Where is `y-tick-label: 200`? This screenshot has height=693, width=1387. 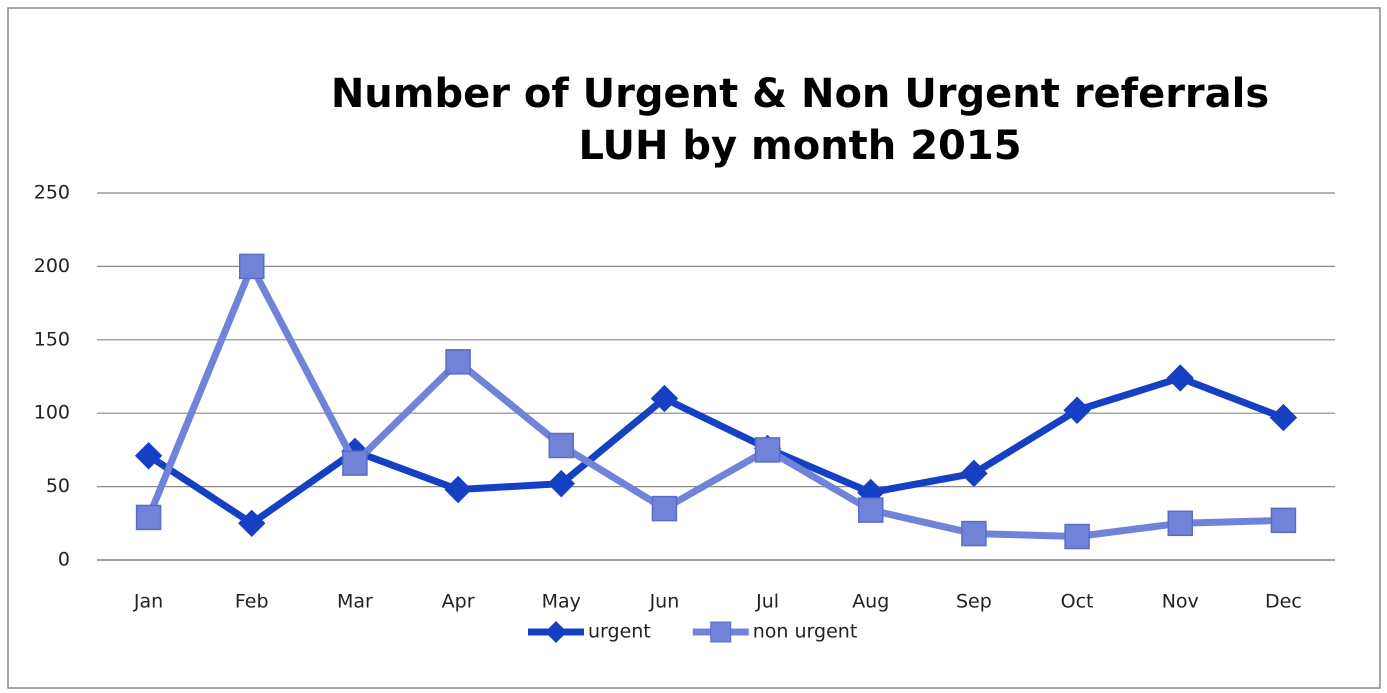
y-tick-label: 200 is located at coordinates (52, 266).